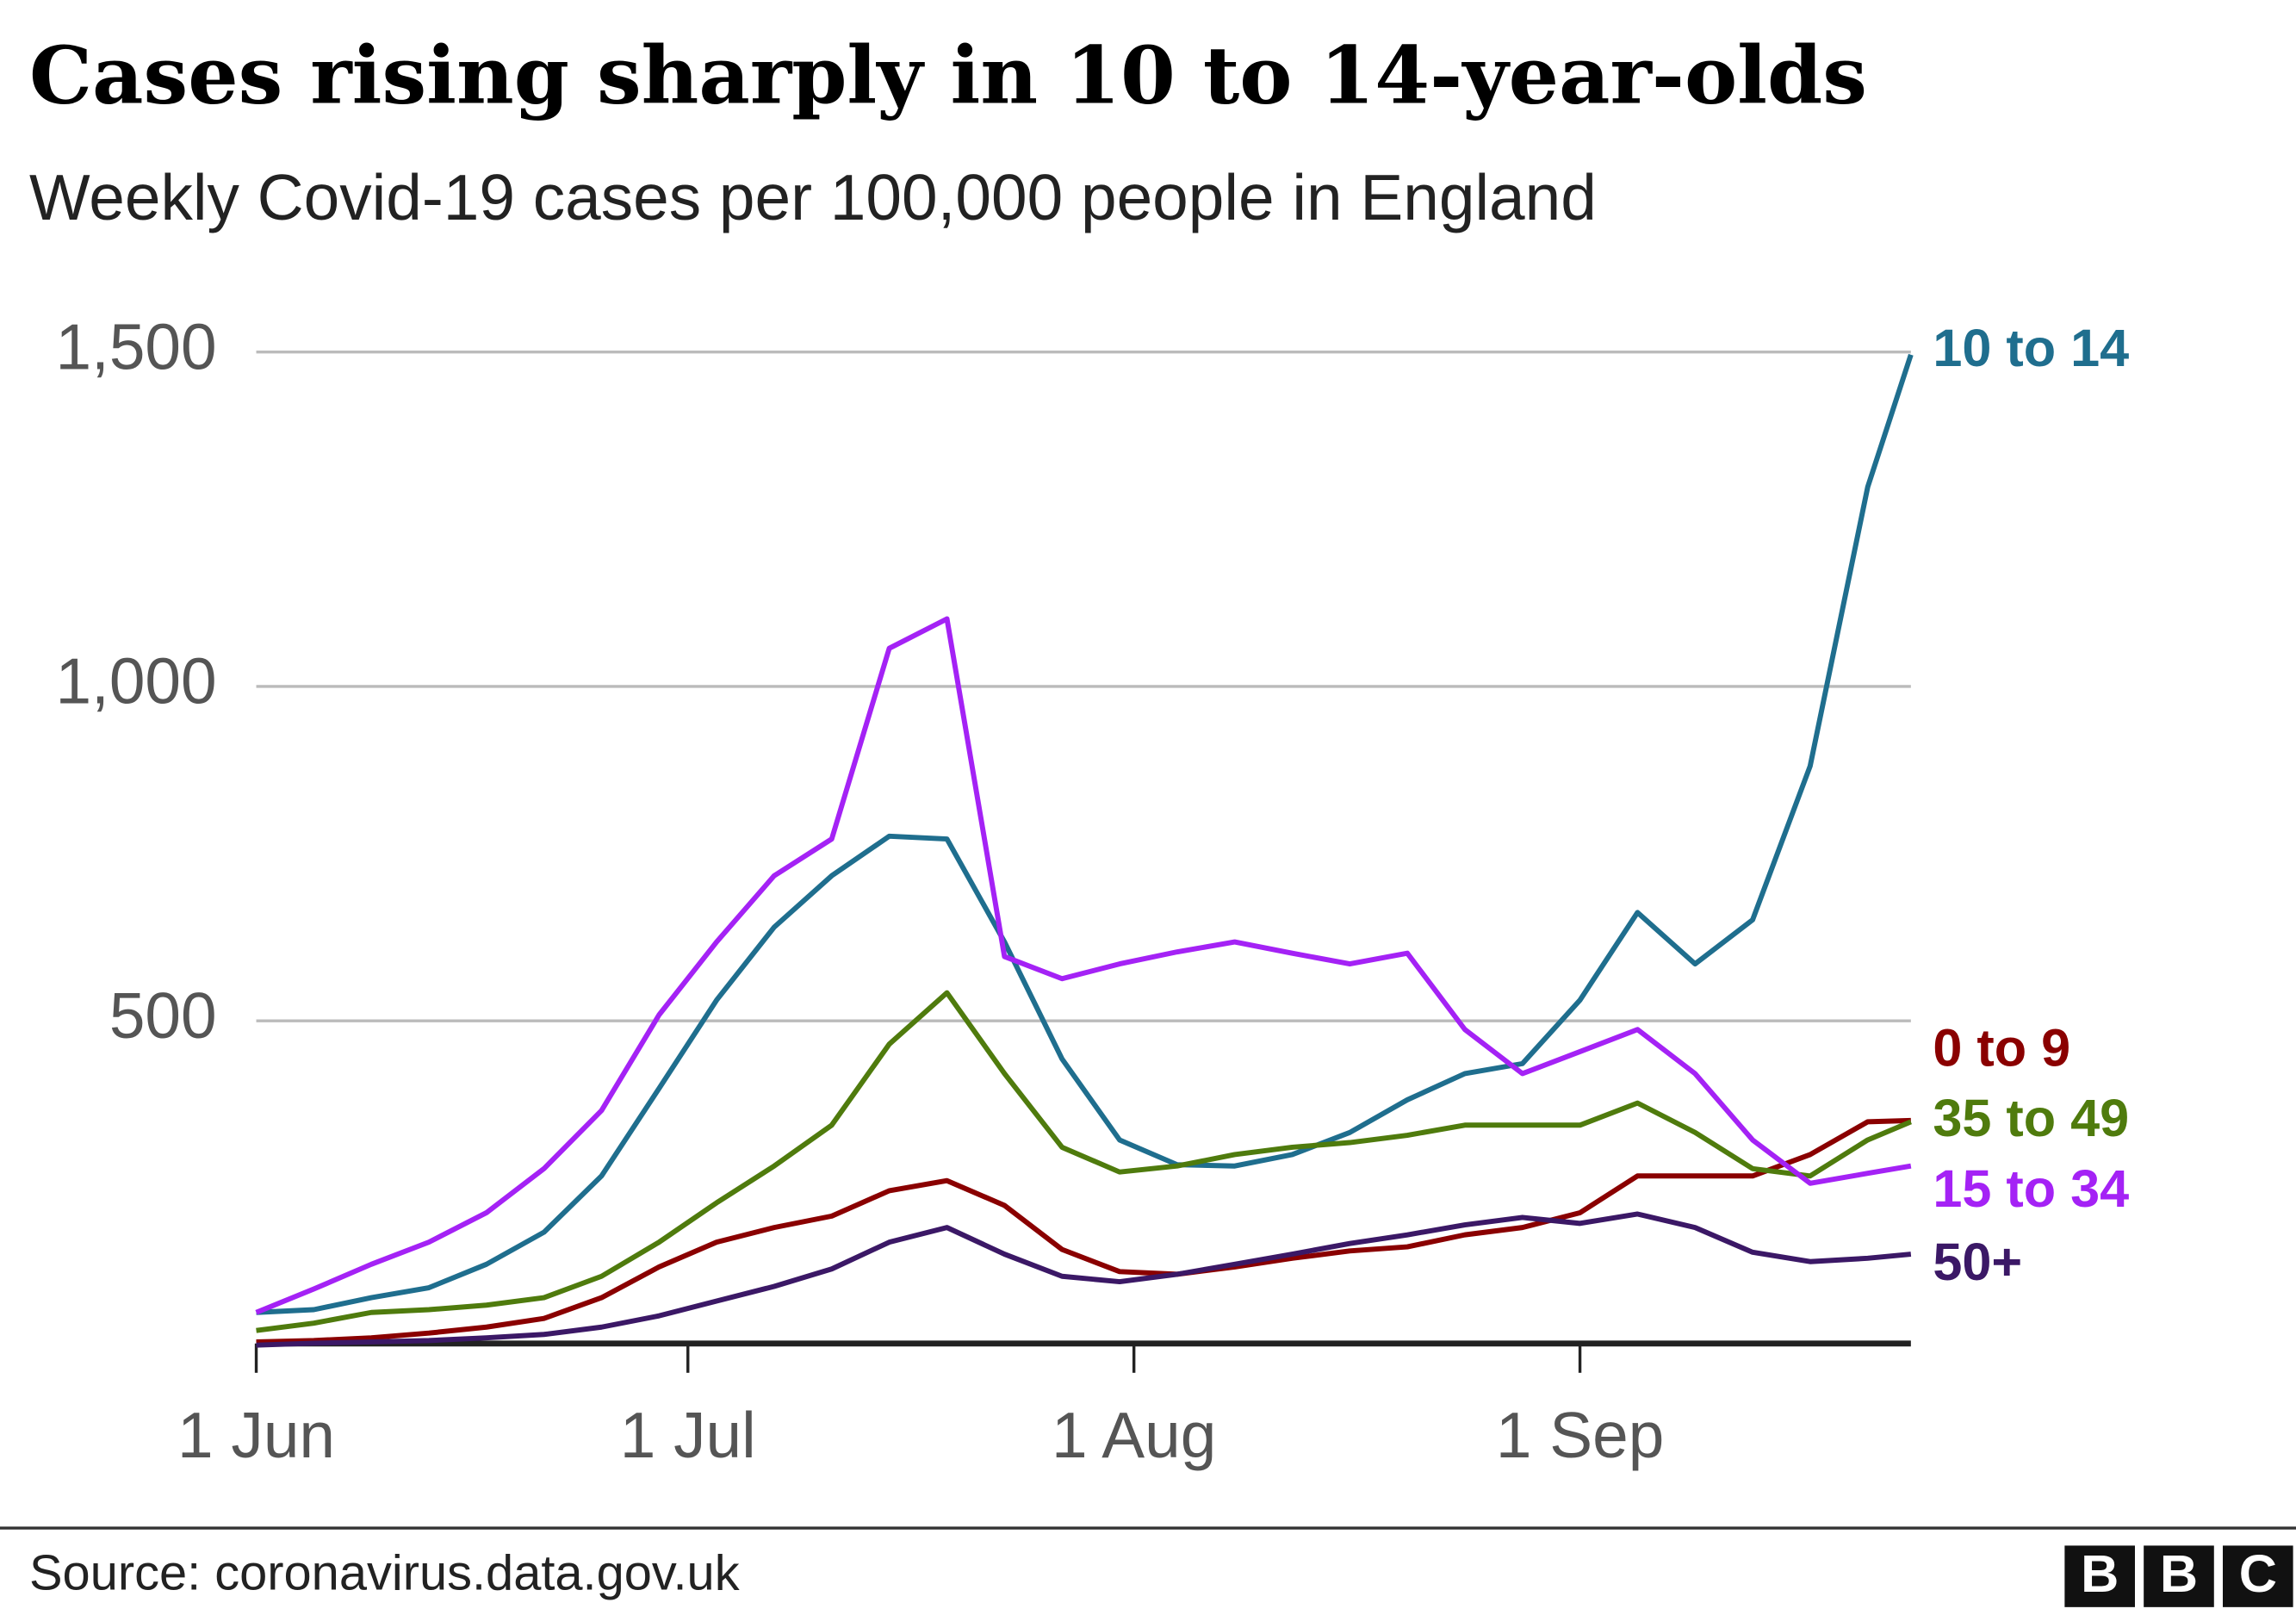 This screenshot has width=2296, height=1615. What do you see at coordinates (2031, 1118) in the screenshot?
I see `series-label: 35 to 49` at bounding box center [2031, 1118].